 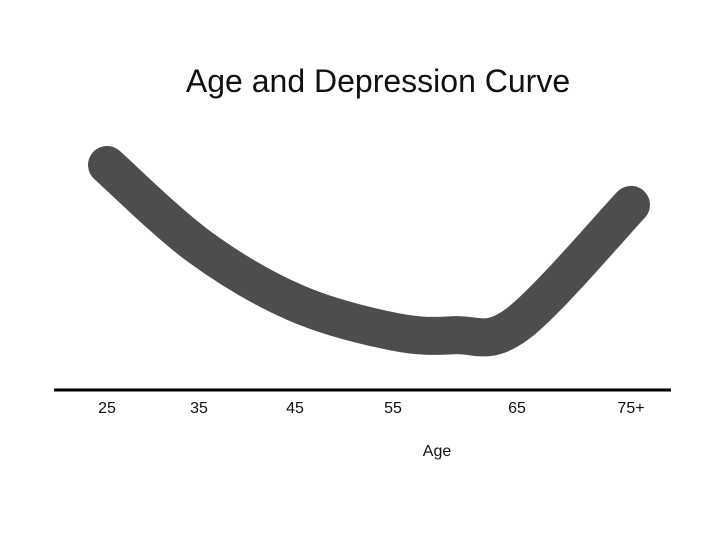 I want to click on x-tick-label: 55, so click(x=393, y=408).